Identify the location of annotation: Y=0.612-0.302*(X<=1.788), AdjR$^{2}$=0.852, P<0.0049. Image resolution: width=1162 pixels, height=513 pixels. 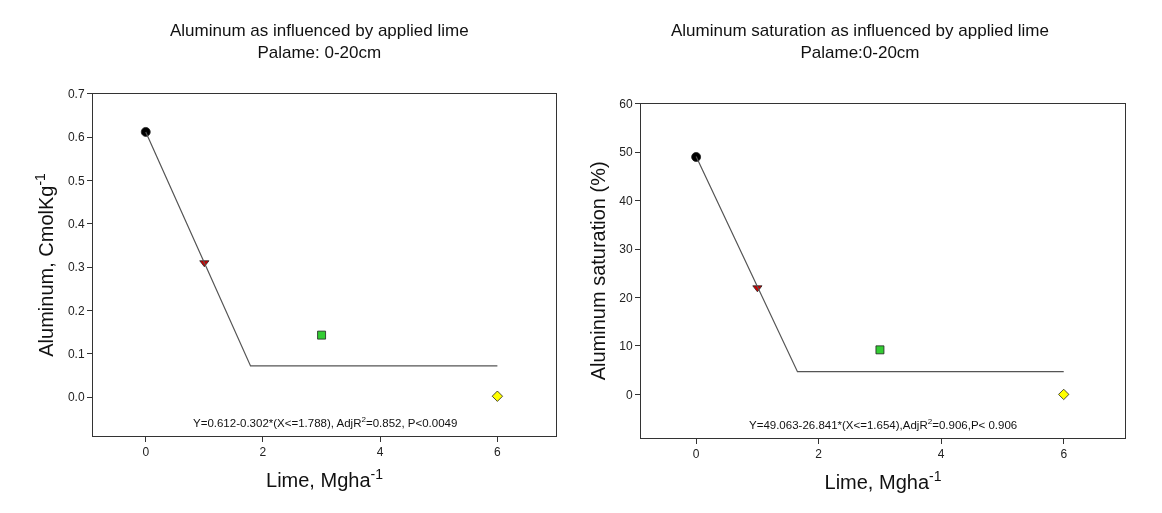
(325, 422).